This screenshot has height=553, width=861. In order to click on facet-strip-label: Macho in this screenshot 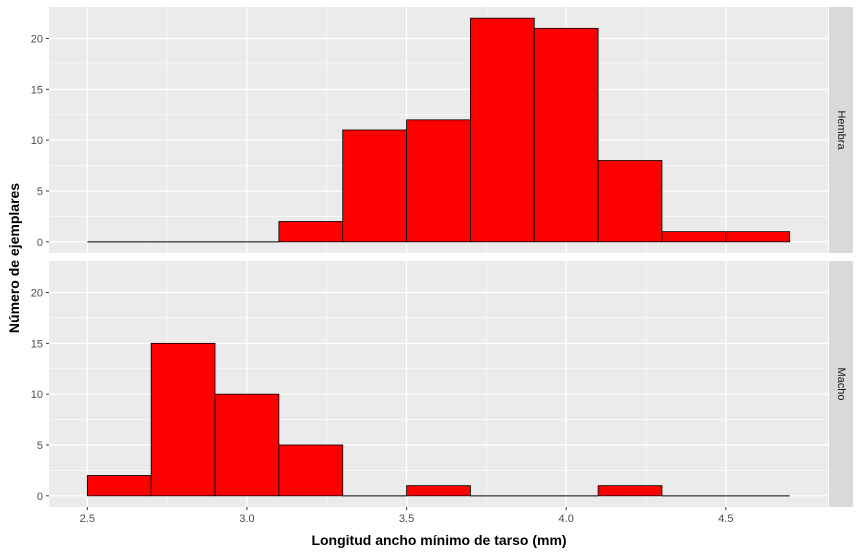, I will do `click(841, 383)`.